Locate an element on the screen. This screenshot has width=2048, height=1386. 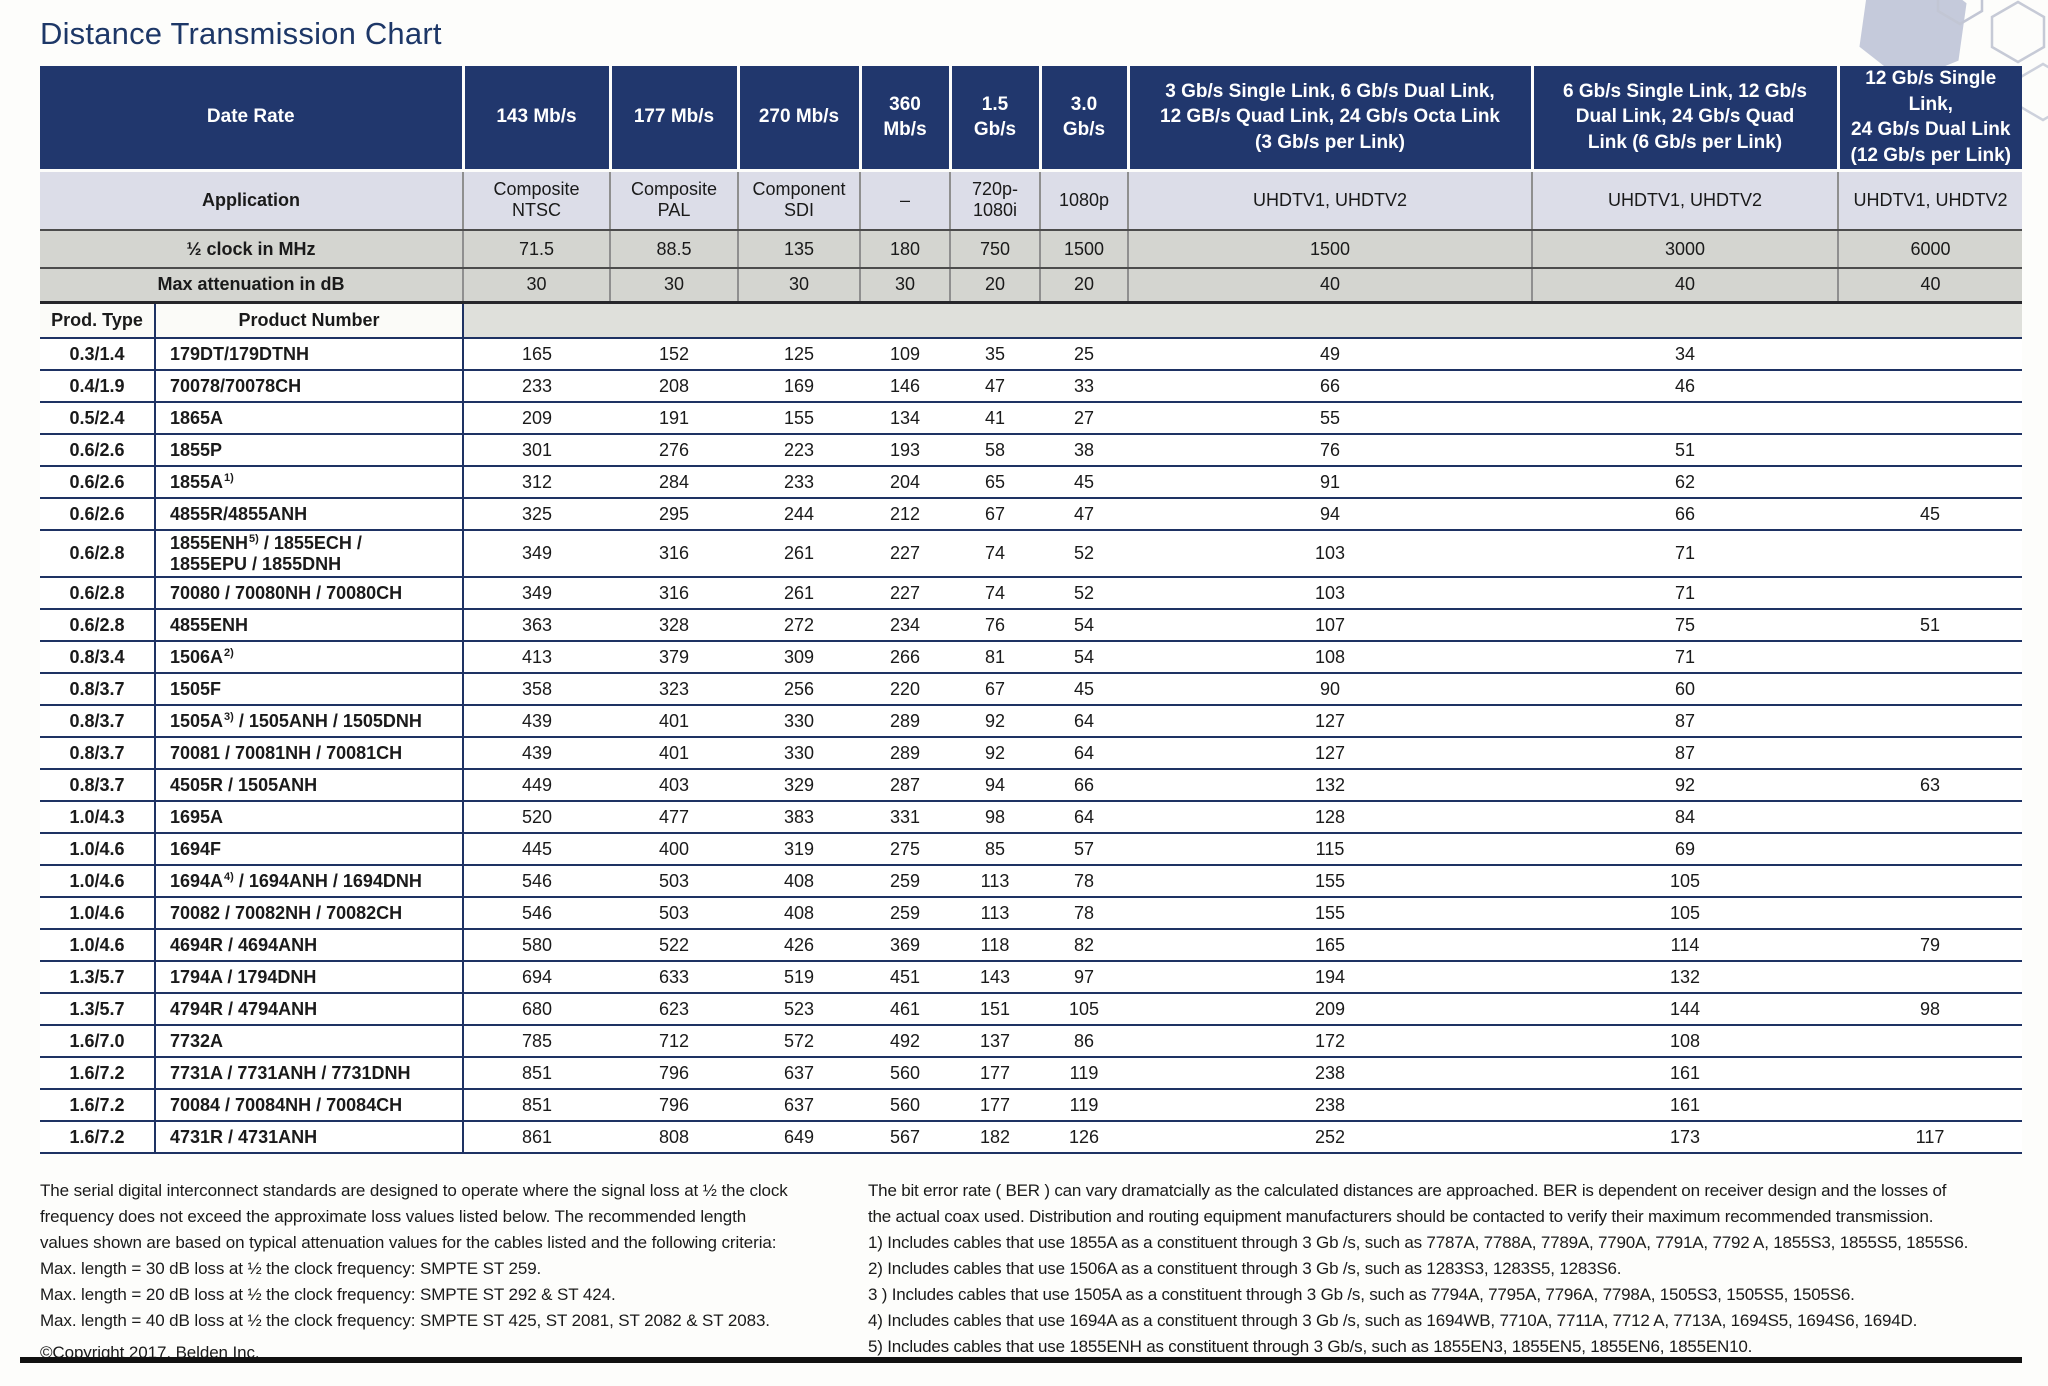
distance-value-cell: 461 is located at coordinates (905, 1010).